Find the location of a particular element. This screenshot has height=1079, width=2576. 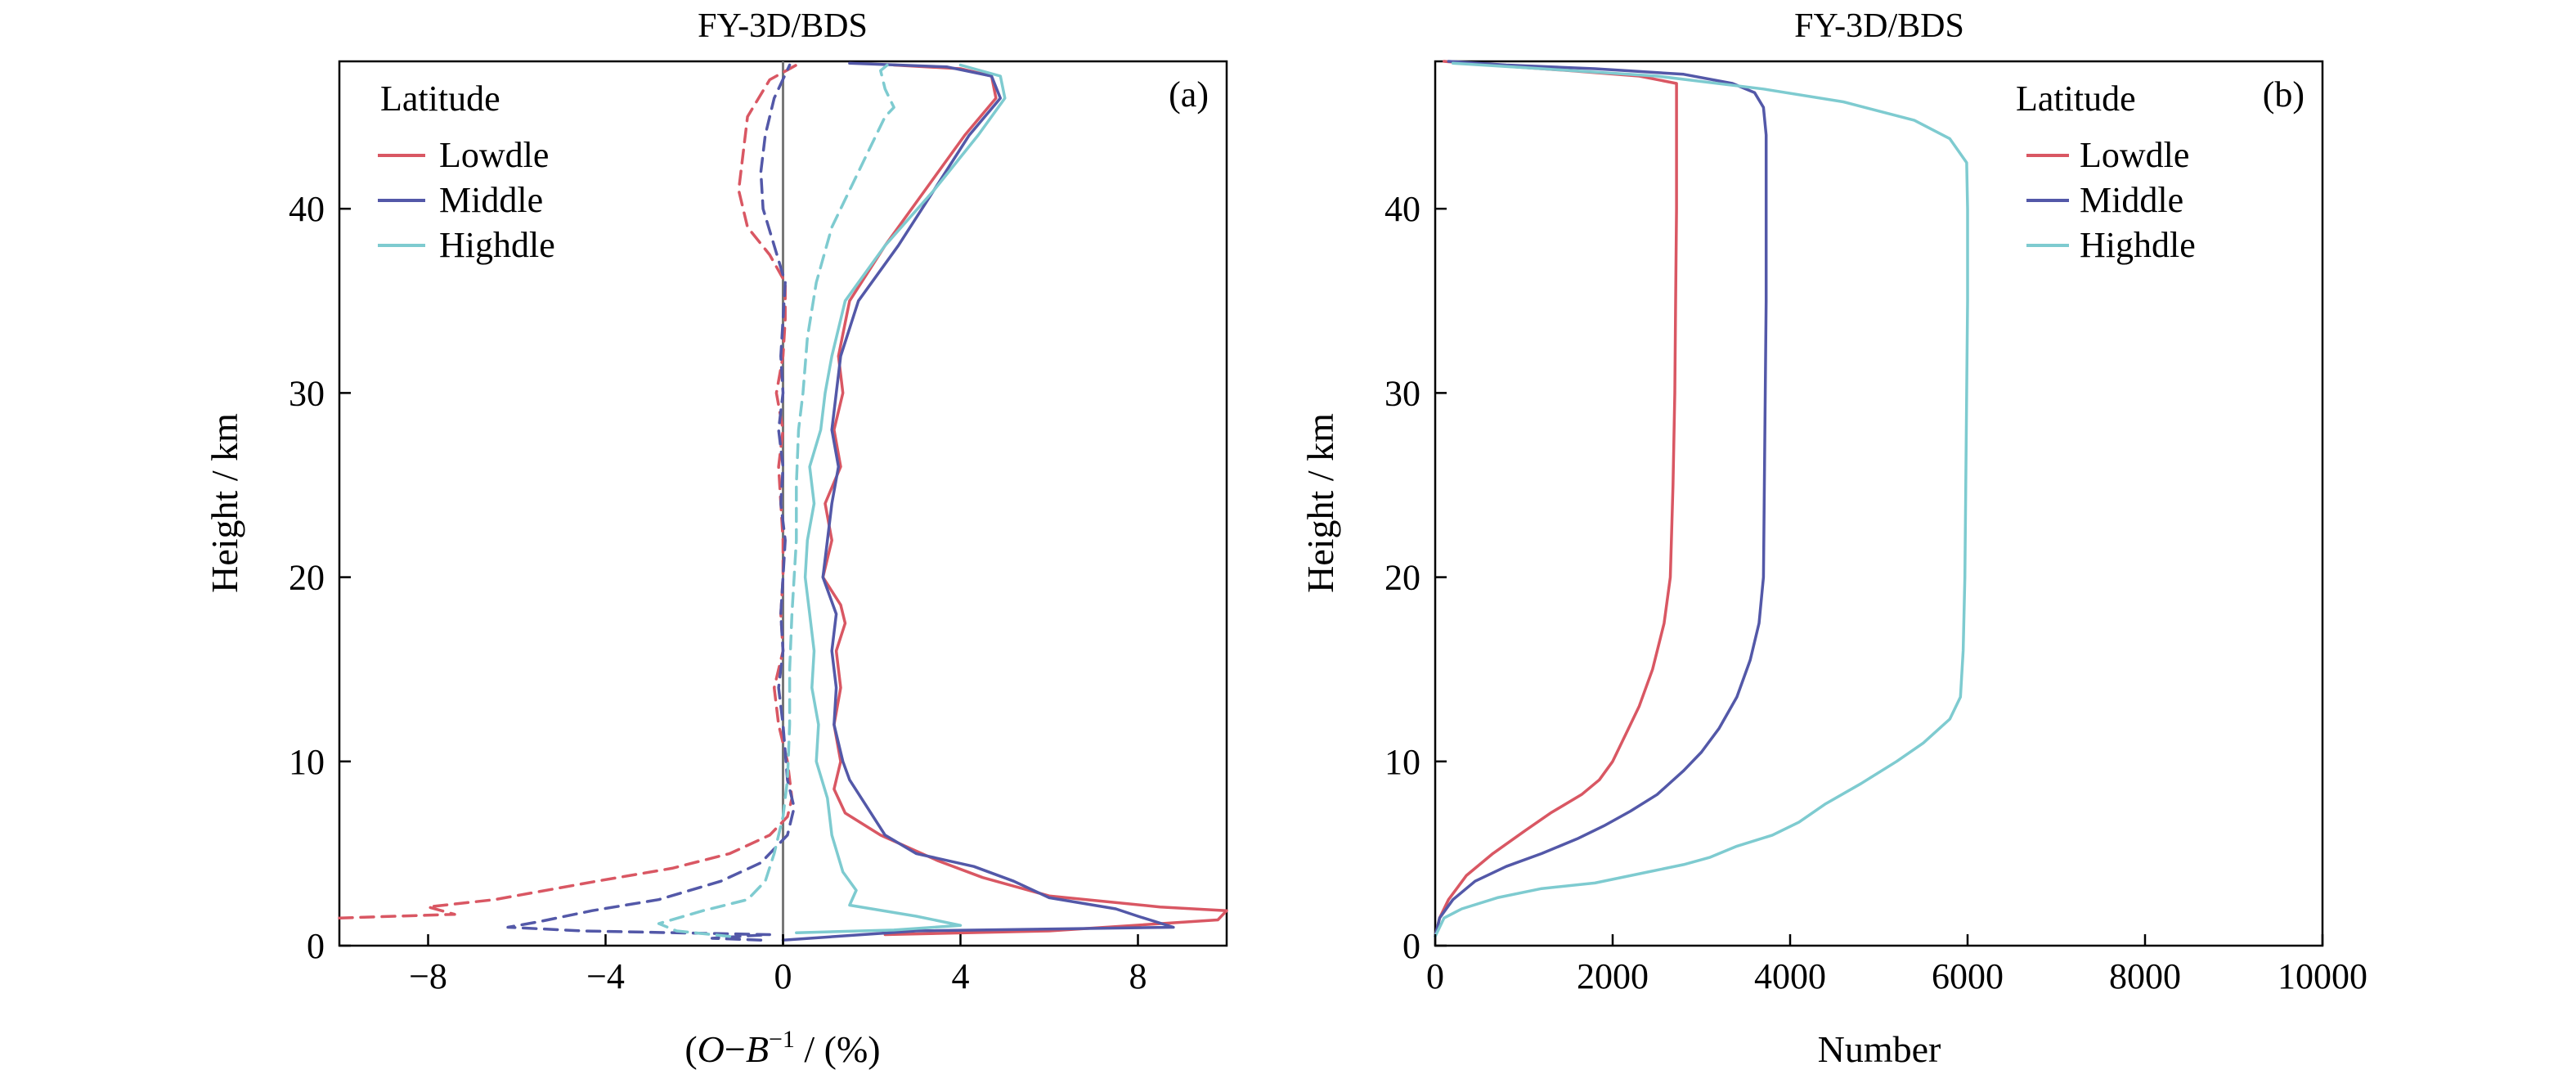

panel-a-x-tick-label: −8 is located at coordinates (428, 976).